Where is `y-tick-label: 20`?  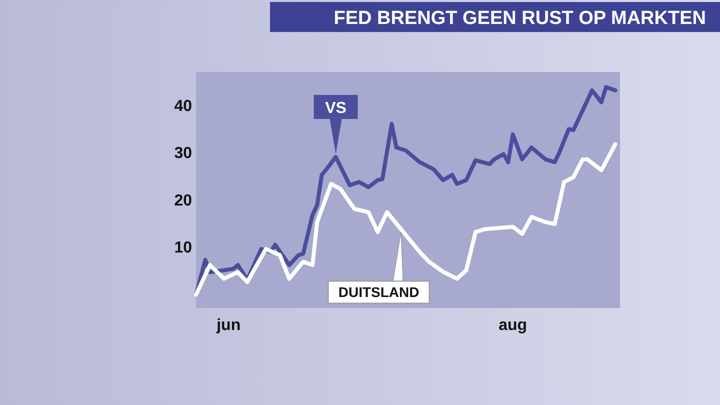 y-tick-label: 20 is located at coordinates (183, 201).